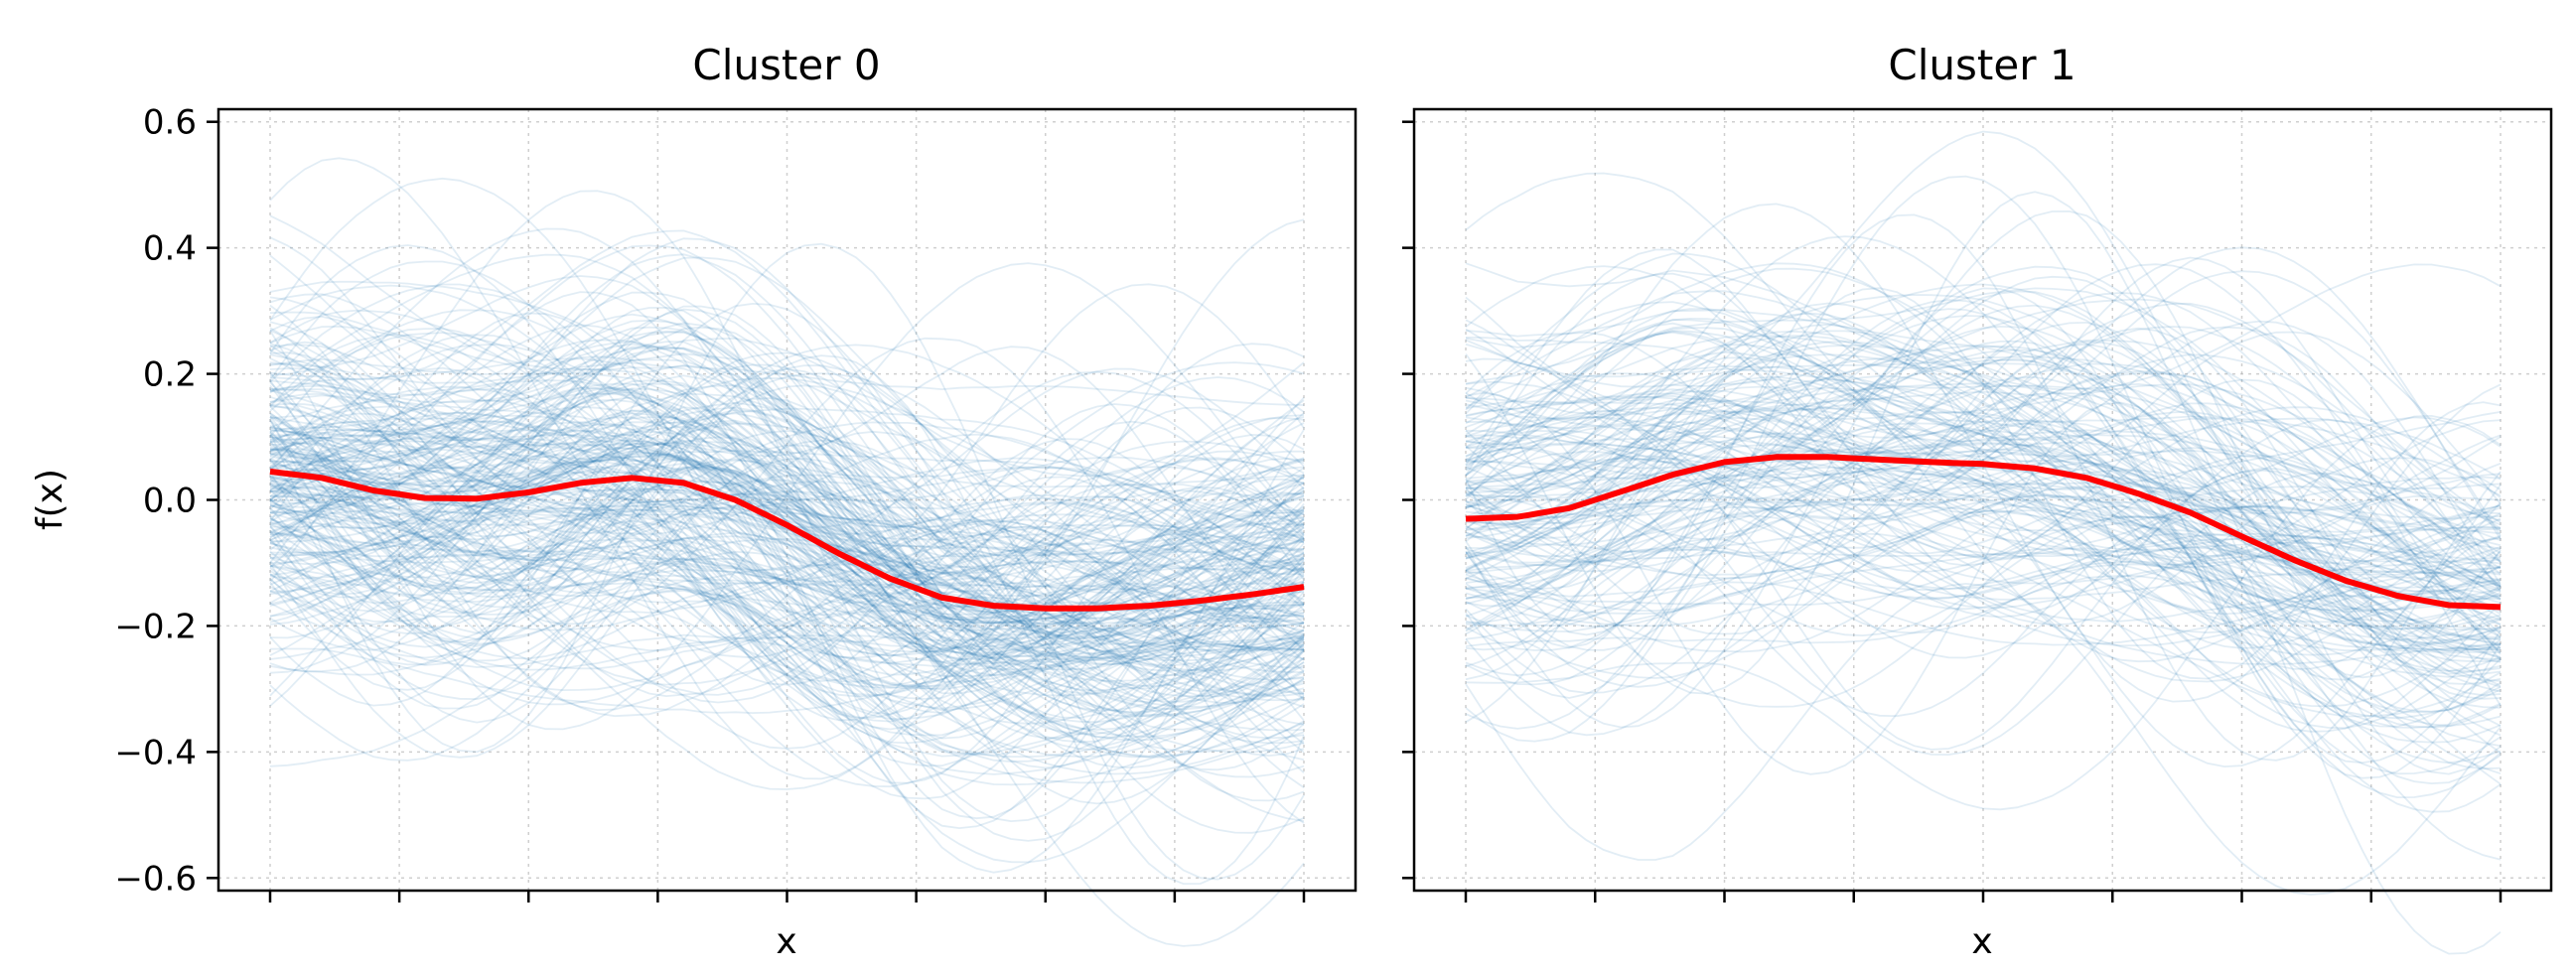 Image resolution: width=2576 pixels, height=973 pixels. What do you see at coordinates (786, 65) in the screenshot?
I see `panel-title: Cluster 0` at bounding box center [786, 65].